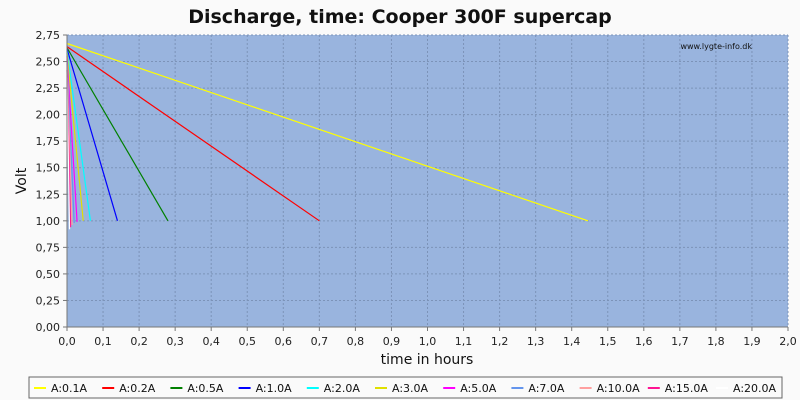 The height and width of the screenshot is (400, 800). Describe the element at coordinates (755, 388) in the screenshot. I see `legend-label: A:20.0A` at that location.